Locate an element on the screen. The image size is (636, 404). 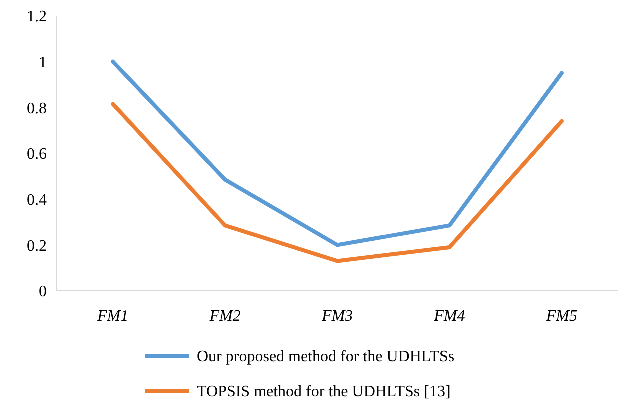
x-tick-label: FM2 is located at coordinates (224, 316).